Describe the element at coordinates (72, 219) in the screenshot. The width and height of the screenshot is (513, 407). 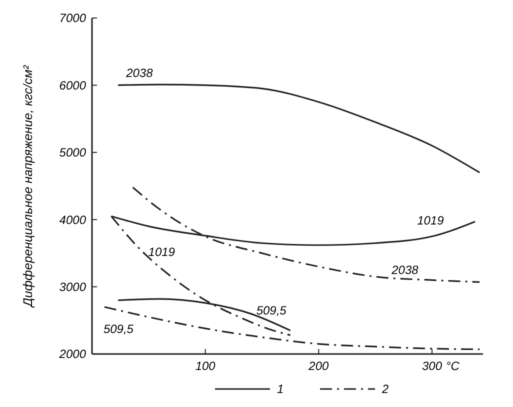
I see `y-tick-label: 4000` at that location.